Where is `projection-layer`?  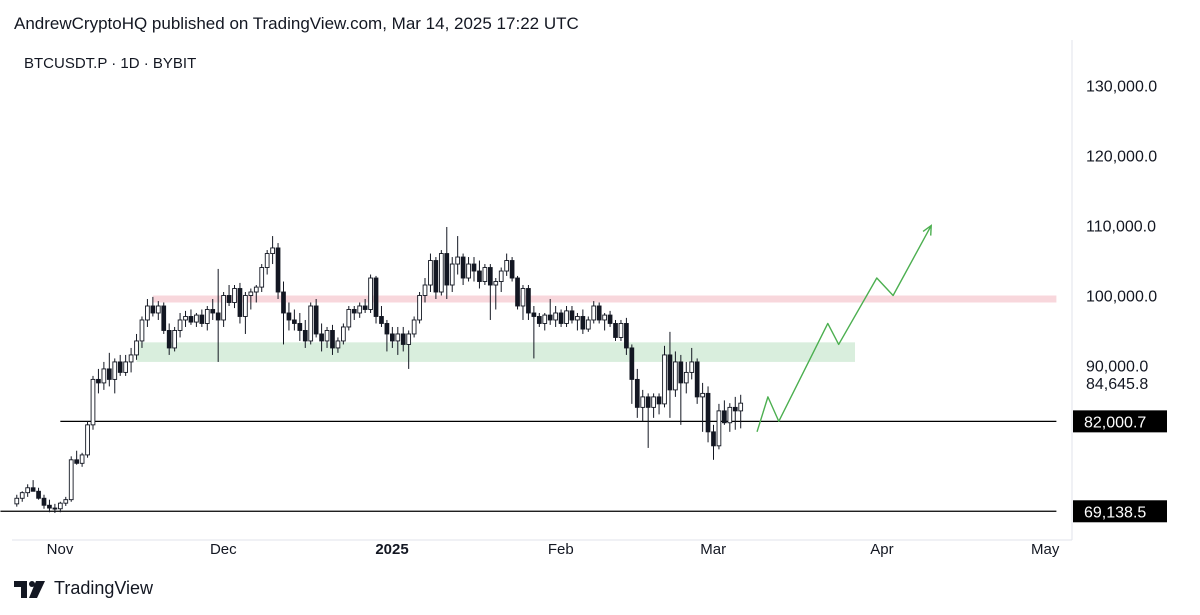 projection-layer is located at coordinates (844, 328).